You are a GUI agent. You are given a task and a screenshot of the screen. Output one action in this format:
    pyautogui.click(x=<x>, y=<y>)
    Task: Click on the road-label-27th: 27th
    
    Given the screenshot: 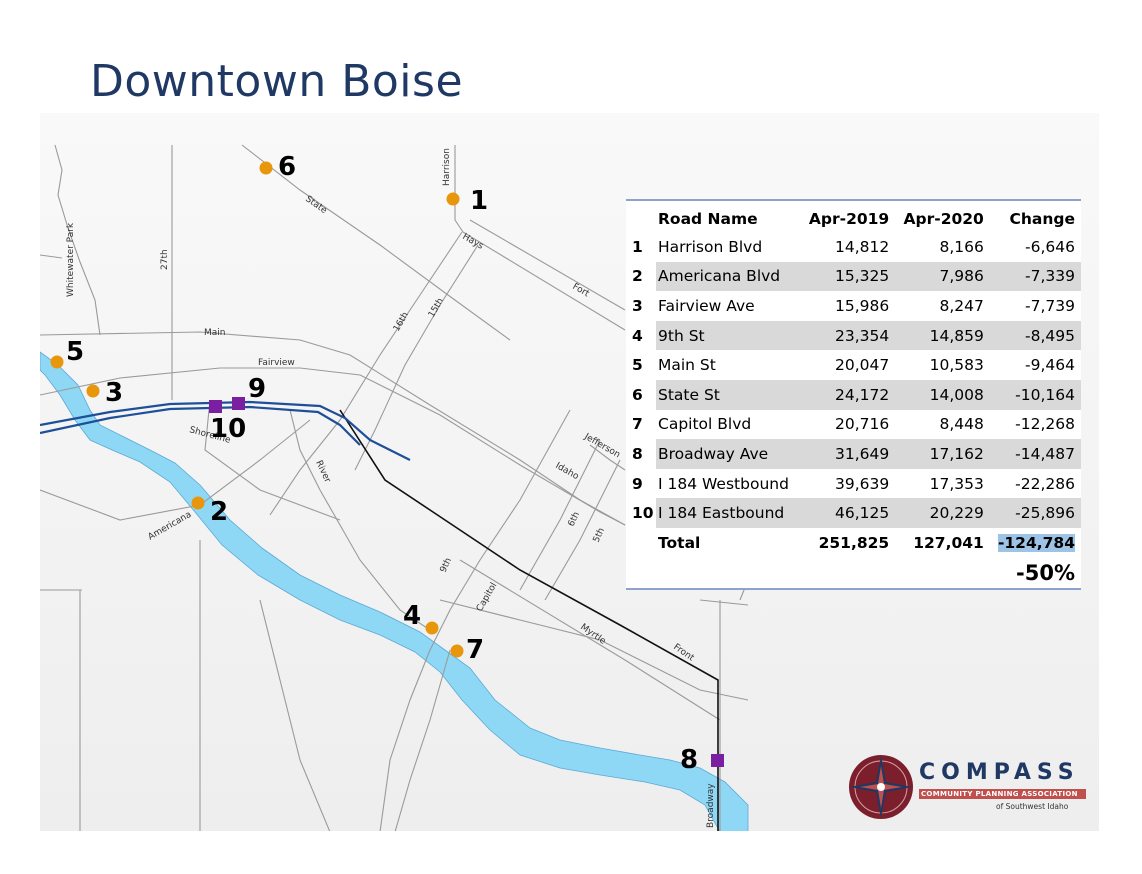 What is the action you would take?
    pyautogui.click(x=165, y=259)
    